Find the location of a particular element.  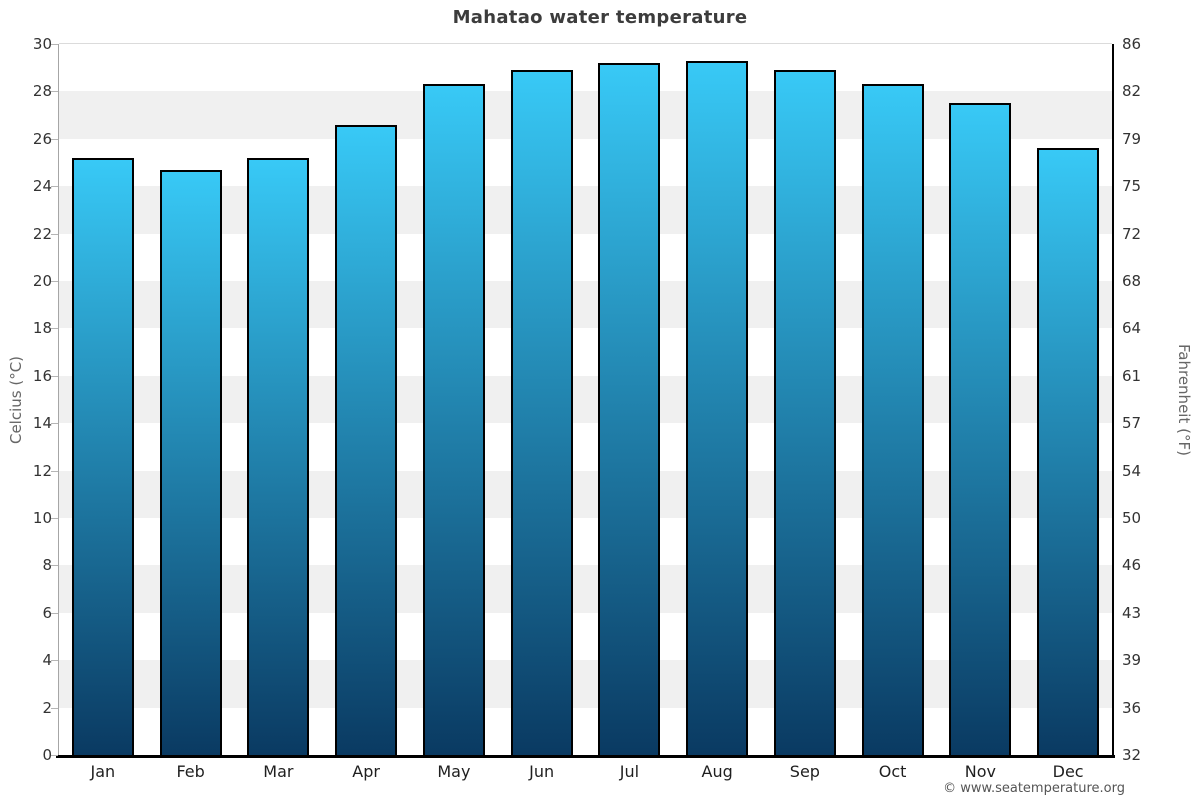

celsius-tick: 2 is located at coordinates (47, 707).